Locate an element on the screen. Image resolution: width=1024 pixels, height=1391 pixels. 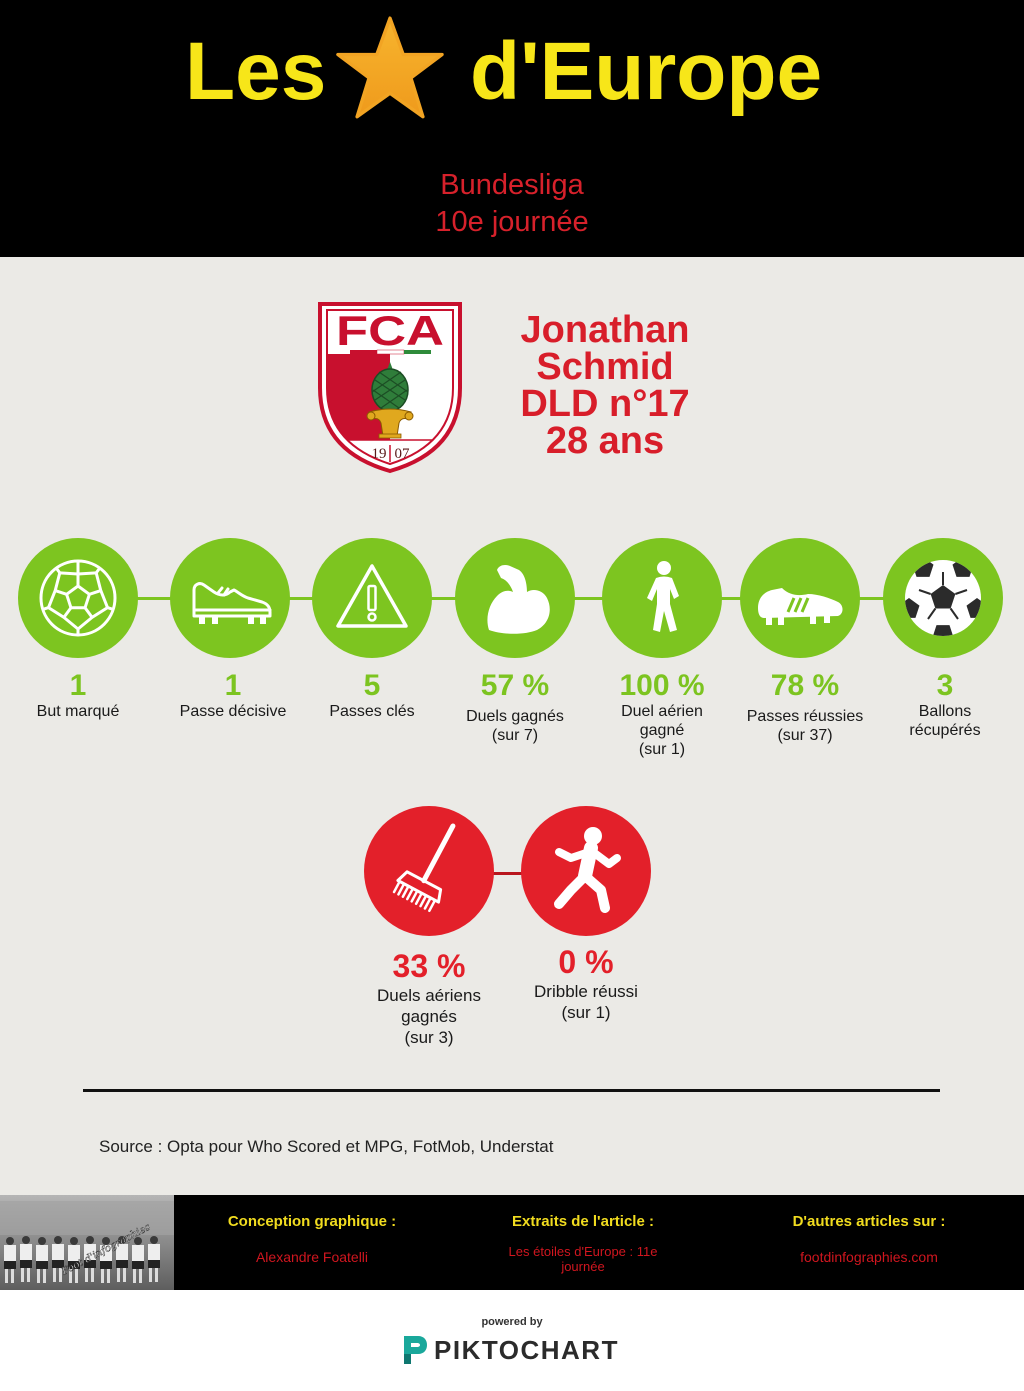
football-boot-icon is located at coordinates (800, 606).